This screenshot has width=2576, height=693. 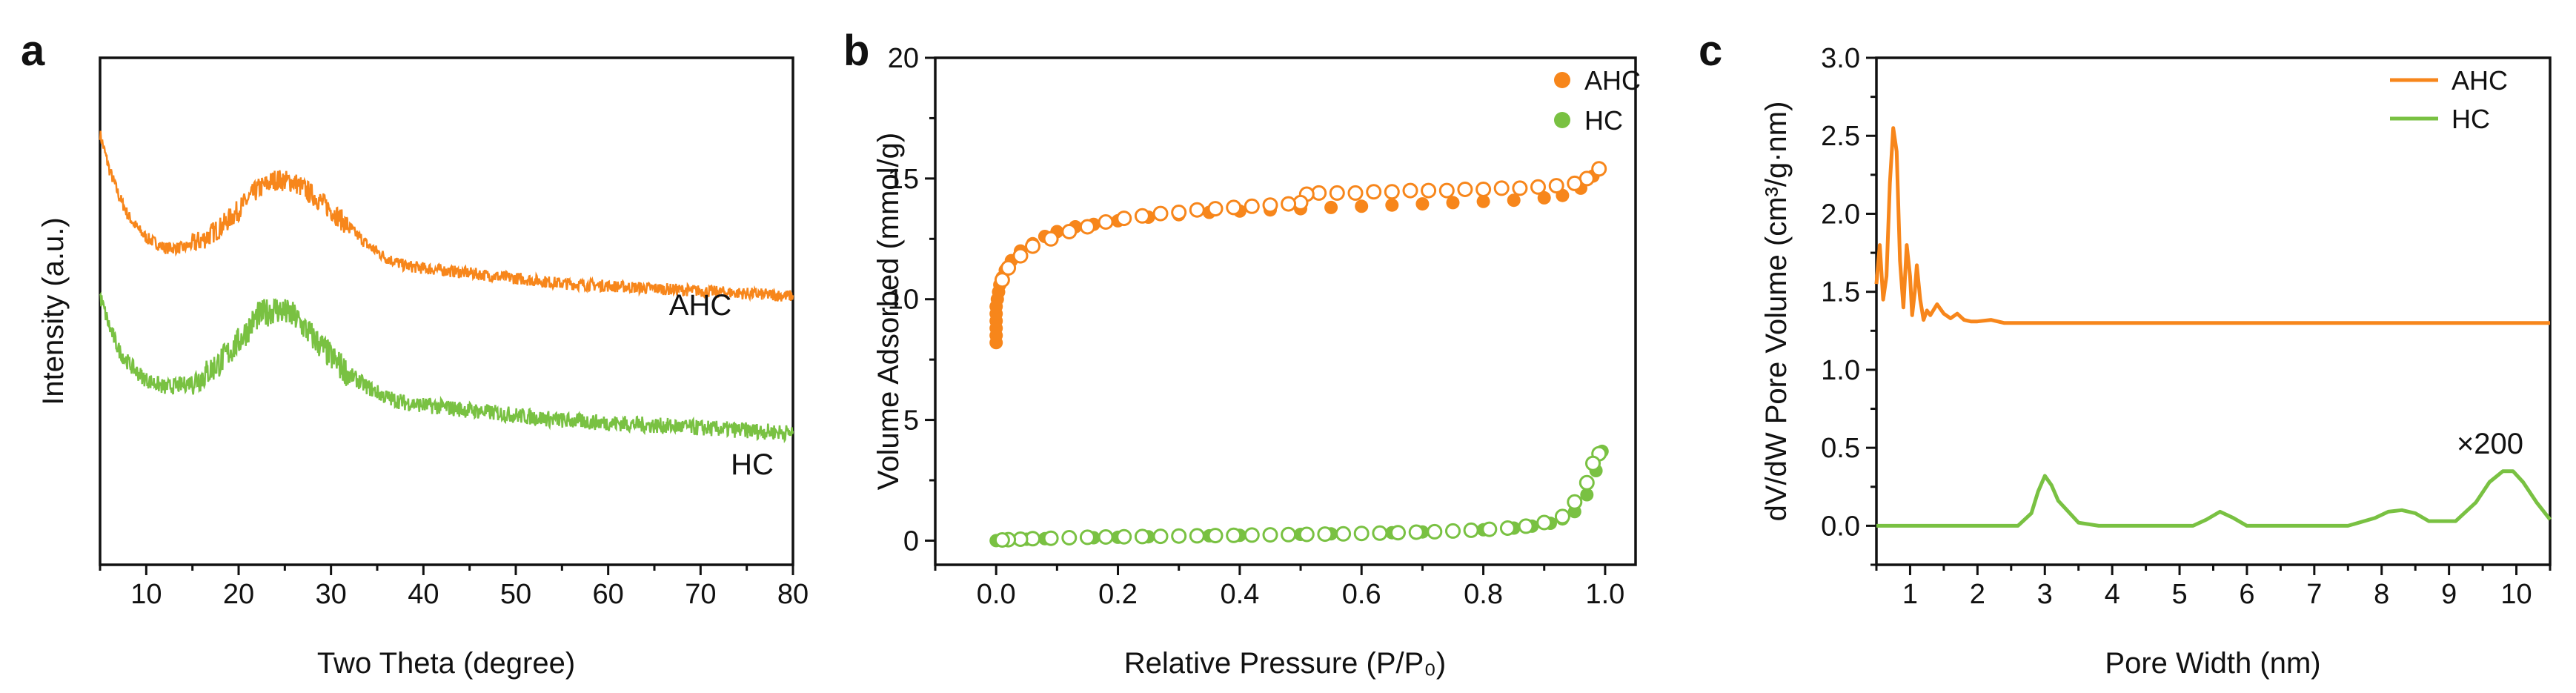 I want to click on y-axis-title: dV/dW Pore Volume (cm³/g·nm), so click(x=1776, y=312).